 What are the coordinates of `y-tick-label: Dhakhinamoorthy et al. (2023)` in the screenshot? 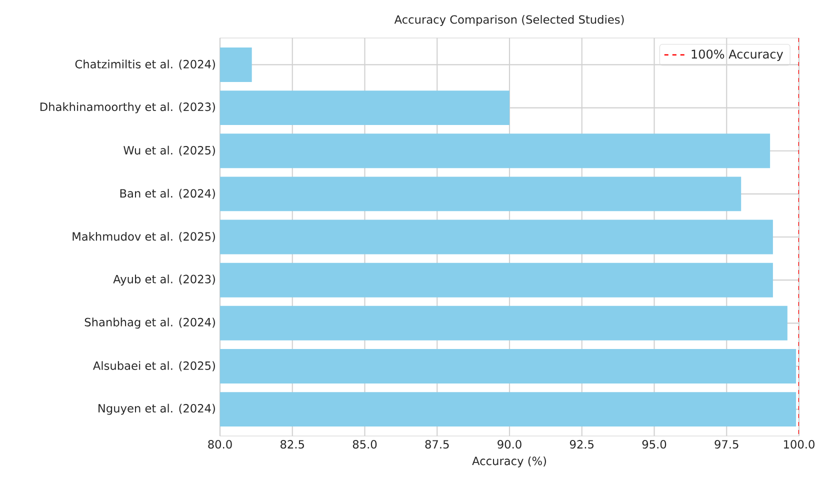 It's located at (127, 108).